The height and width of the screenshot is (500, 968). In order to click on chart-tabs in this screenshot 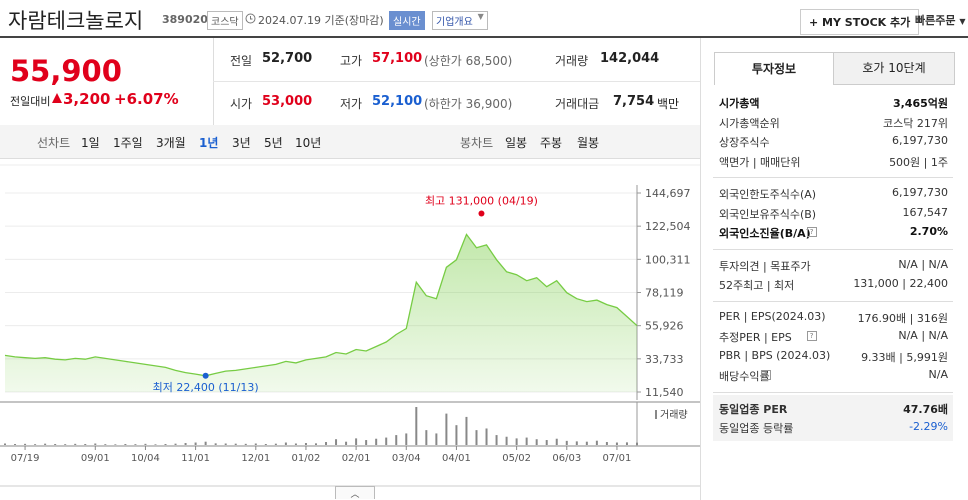, I will do `click(350, 142)`.